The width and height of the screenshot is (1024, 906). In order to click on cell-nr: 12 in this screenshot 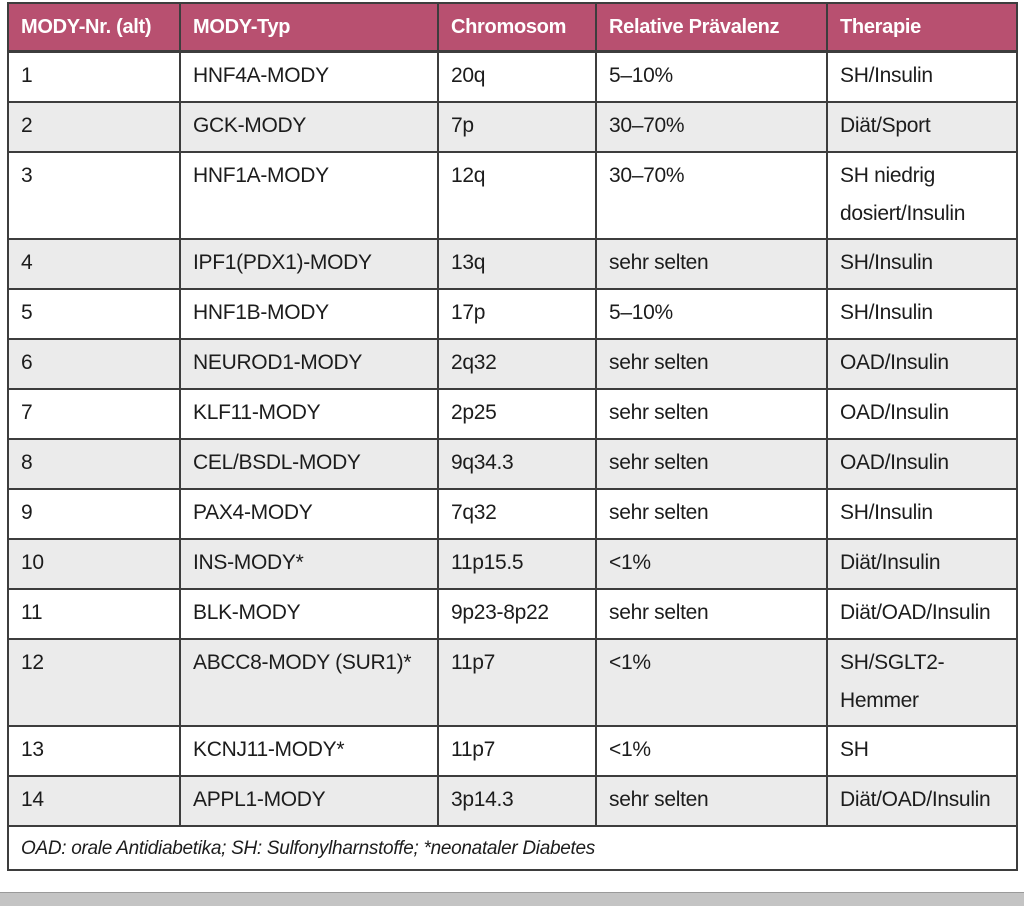, I will do `click(94, 682)`.